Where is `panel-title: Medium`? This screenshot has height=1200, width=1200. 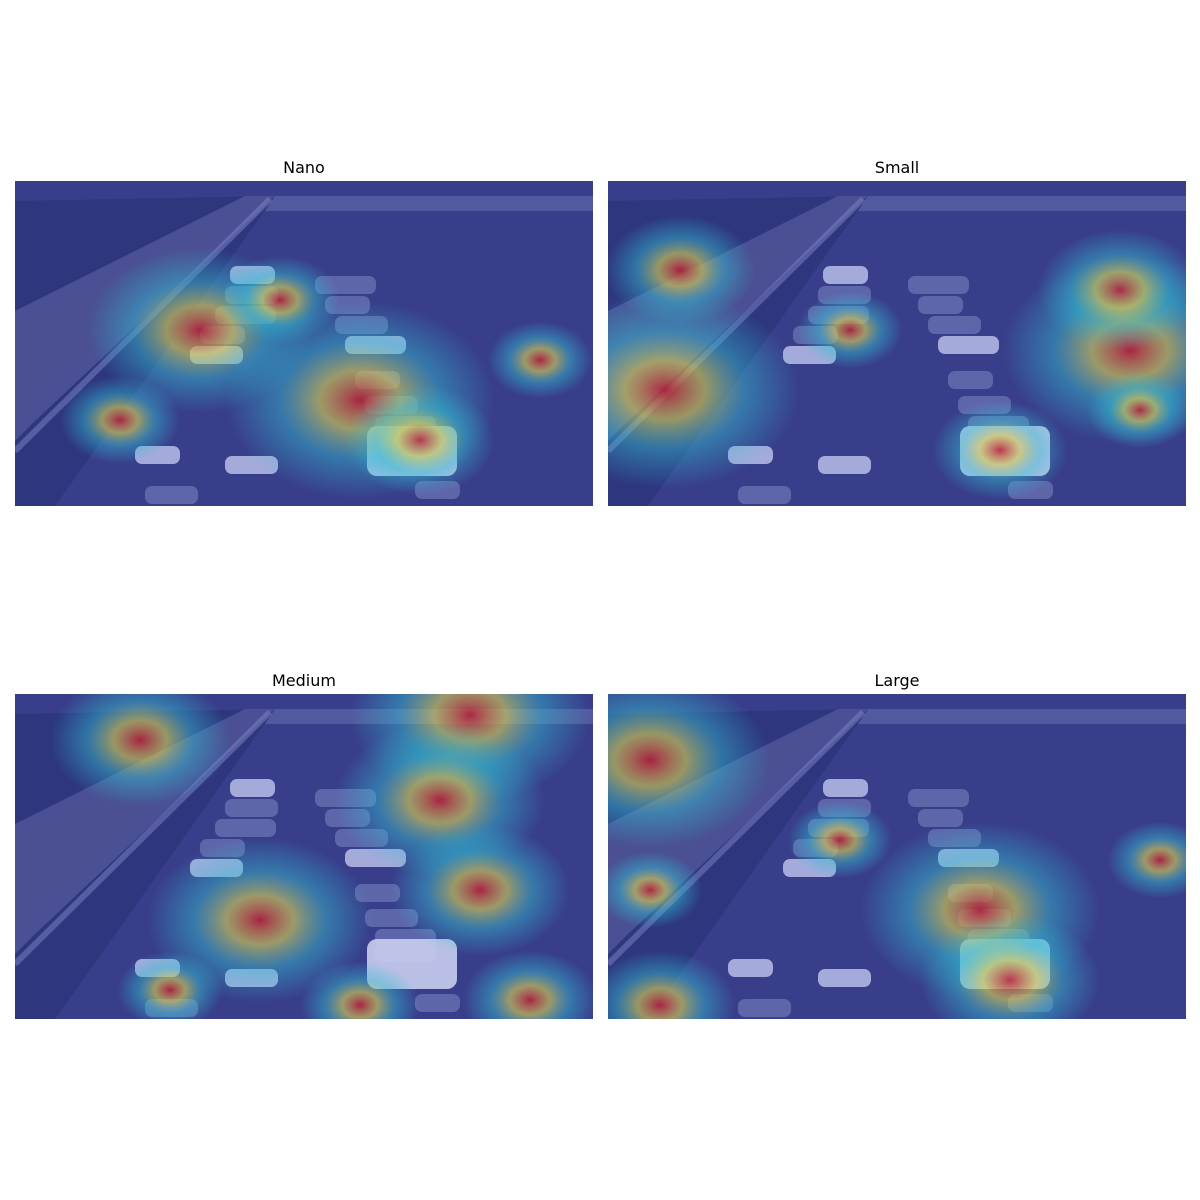 panel-title: Medium is located at coordinates (304, 680).